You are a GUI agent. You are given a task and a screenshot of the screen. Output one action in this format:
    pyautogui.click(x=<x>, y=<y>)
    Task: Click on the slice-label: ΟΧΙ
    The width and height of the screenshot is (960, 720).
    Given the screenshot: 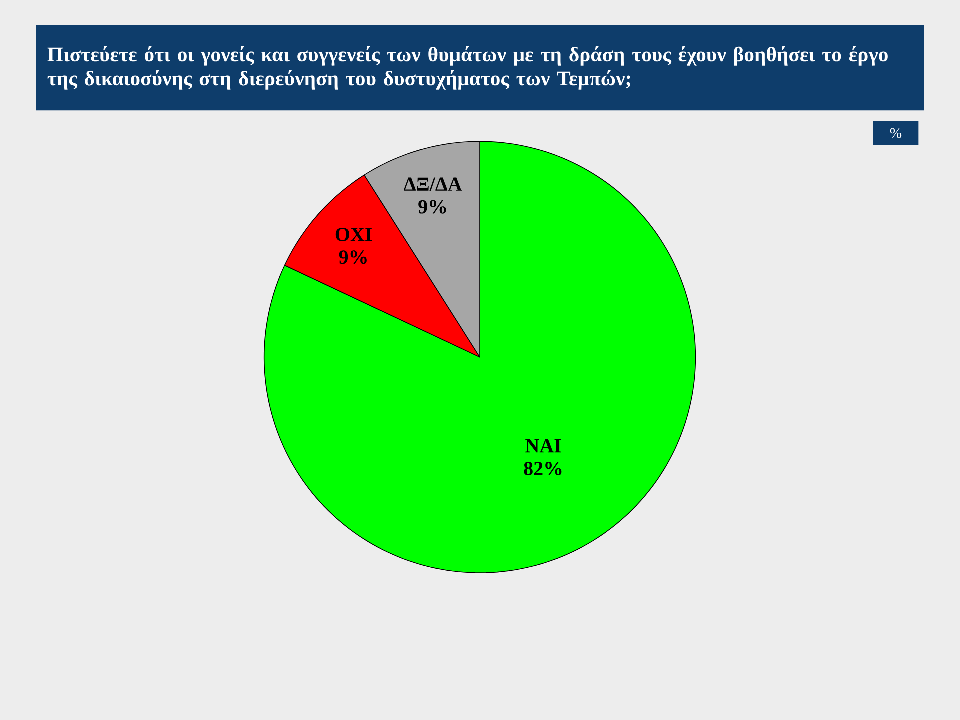 What is the action you would take?
    pyautogui.click(x=354, y=235)
    